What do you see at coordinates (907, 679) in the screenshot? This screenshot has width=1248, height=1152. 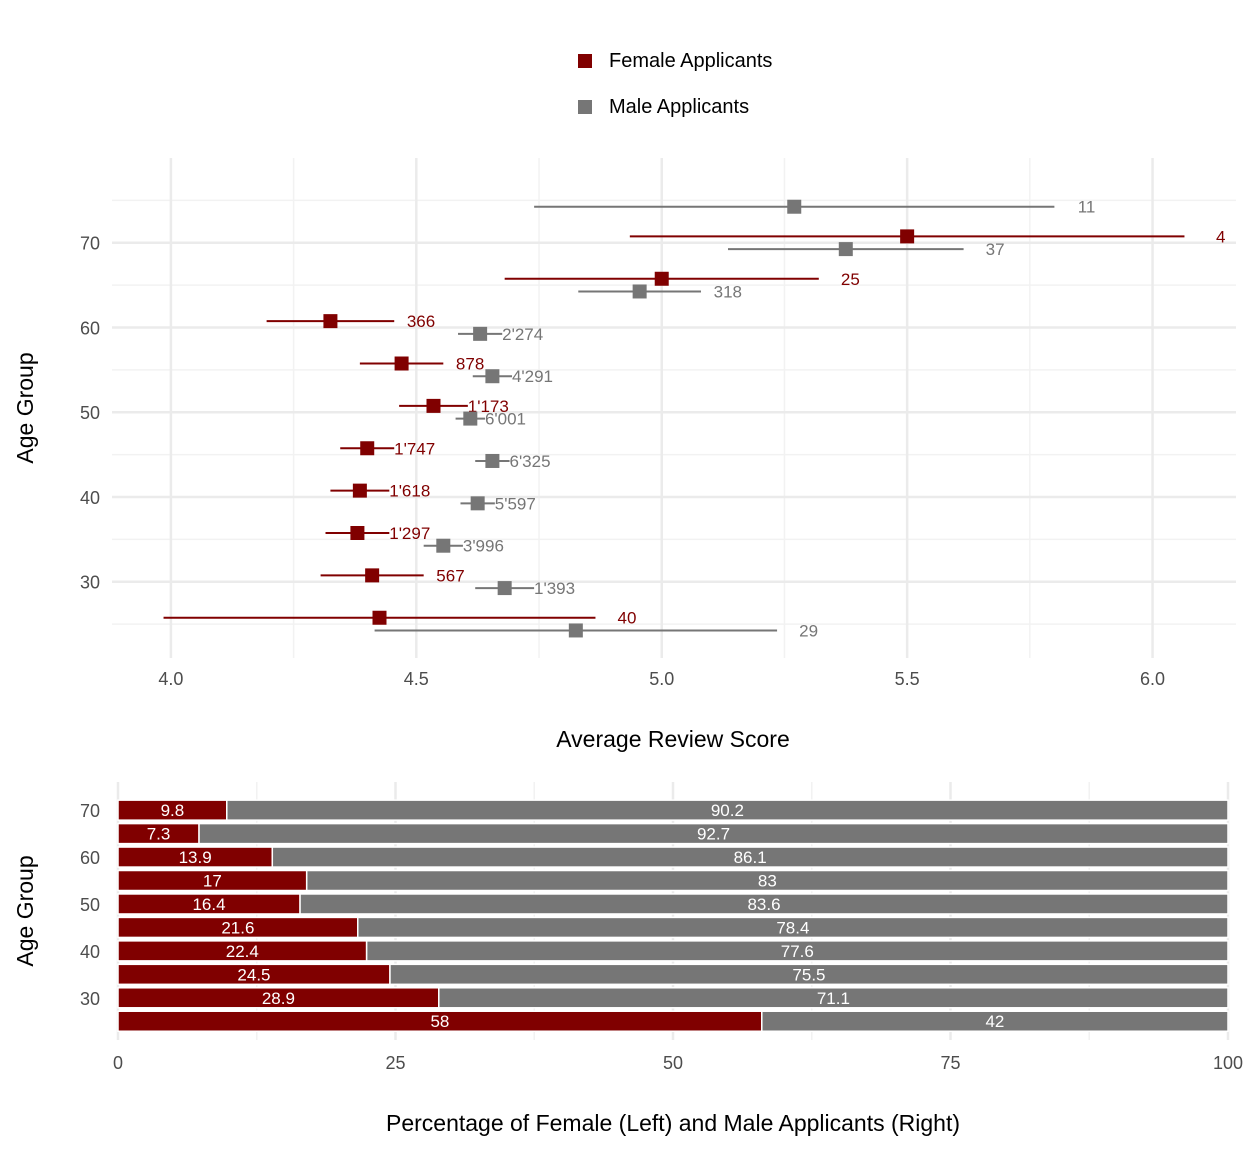 I see `top-x-tick-label: 5.5` at bounding box center [907, 679].